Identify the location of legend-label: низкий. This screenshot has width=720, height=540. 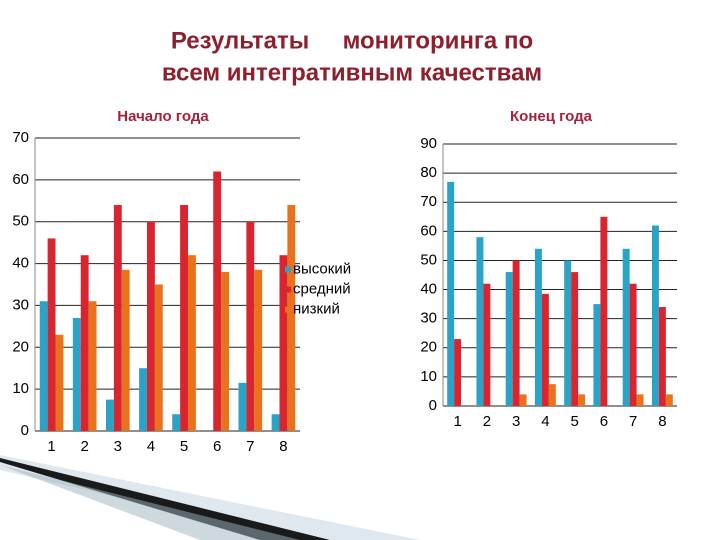
(316, 308).